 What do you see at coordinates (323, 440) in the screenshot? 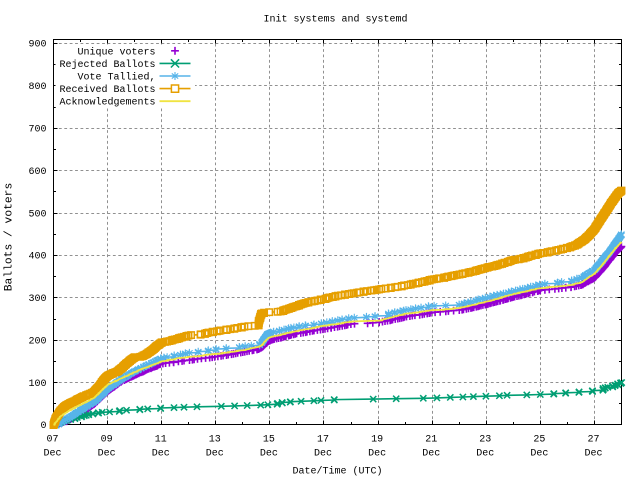
I see `svg-text: 17` at bounding box center [323, 440].